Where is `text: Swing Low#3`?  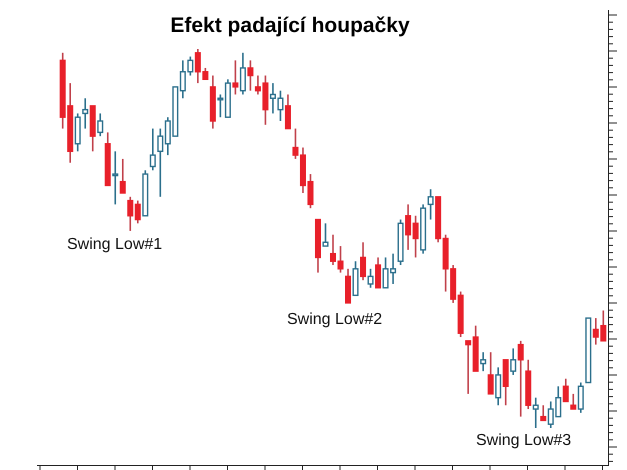 text: Swing Low#3 is located at coordinates (524, 440).